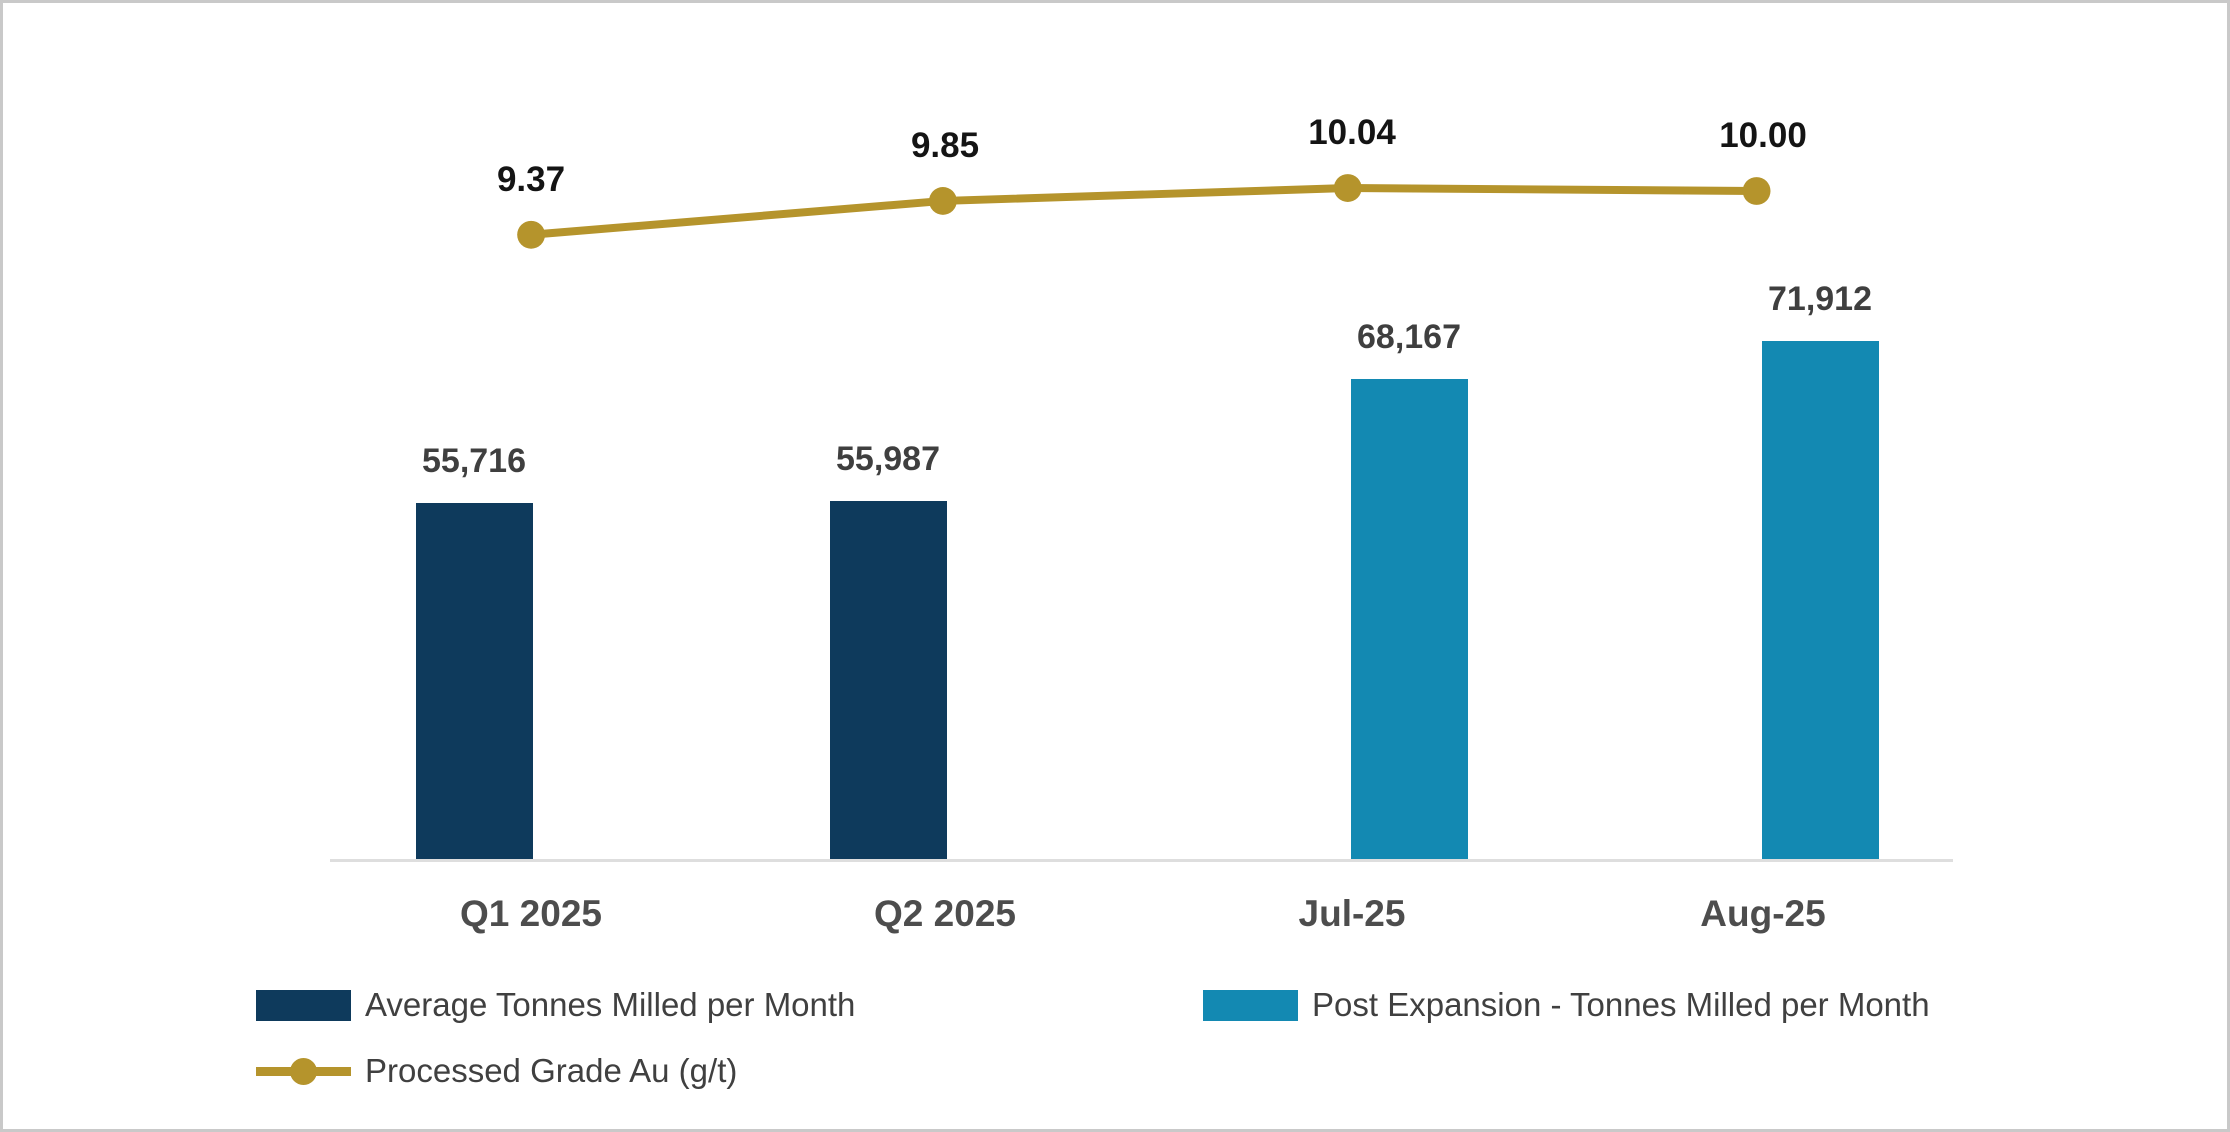 Image resolution: width=2230 pixels, height=1132 pixels. I want to click on grade-line, so click(1144, 211).